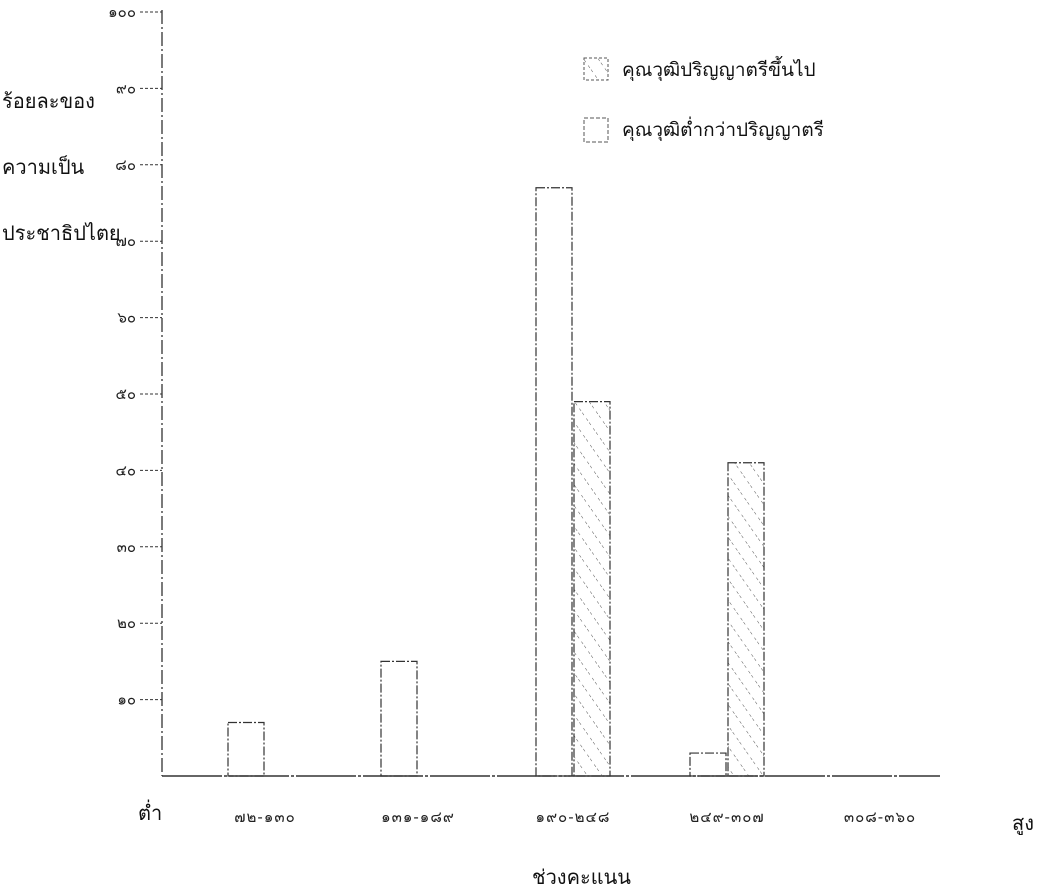  Describe the element at coordinates (880, 817) in the screenshot. I see `x-category-label-5: ๓๐๘-๓๖๐` at that location.